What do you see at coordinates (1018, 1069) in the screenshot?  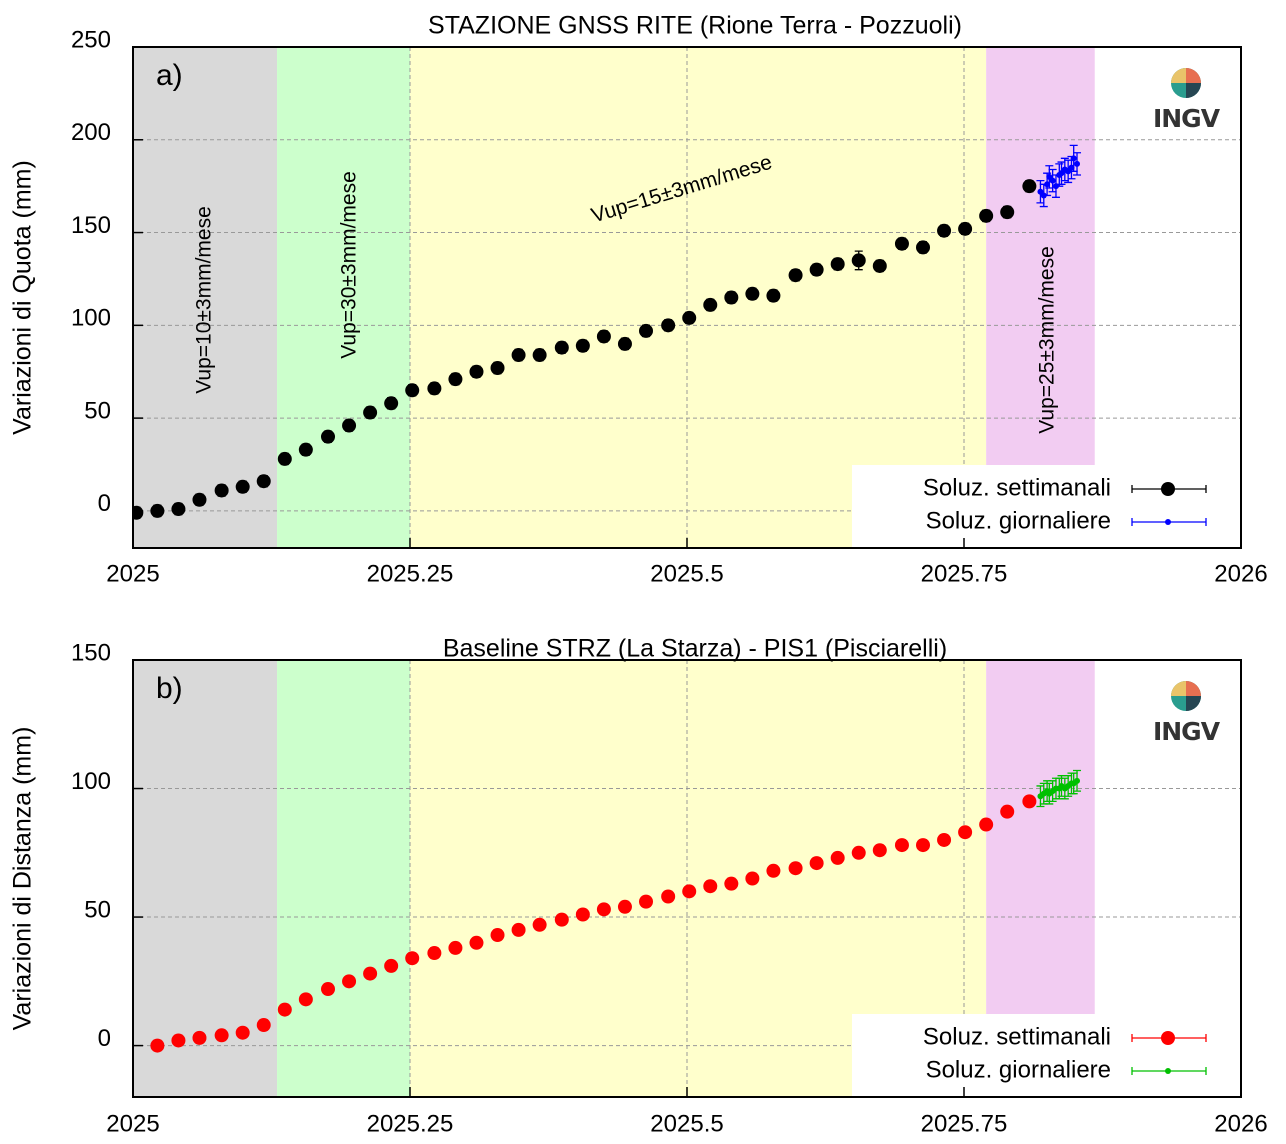 I see `legend-label: Soluz. giornaliere` at bounding box center [1018, 1069].